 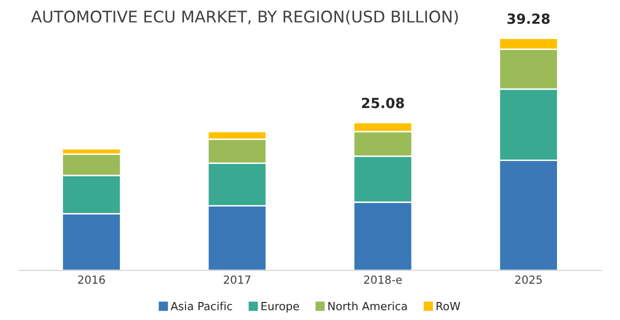 What do you see at coordinates (201, 306) in the screenshot?
I see `legend-label: Asia Pacific` at bounding box center [201, 306].